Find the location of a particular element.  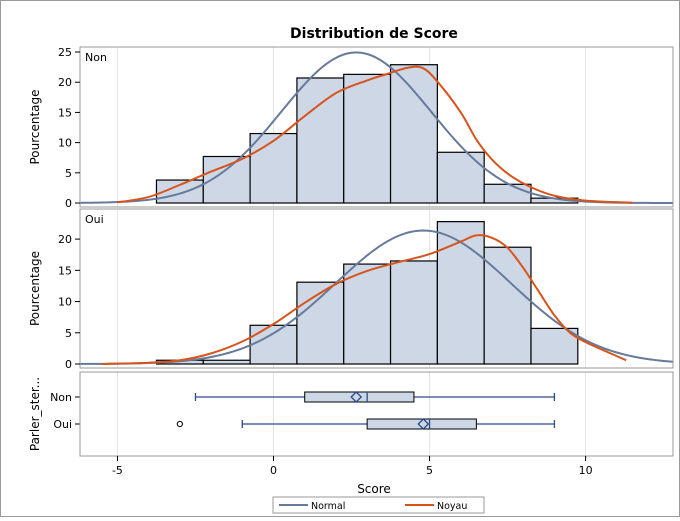

legend-normal-label: Normal is located at coordinates (328, 506).